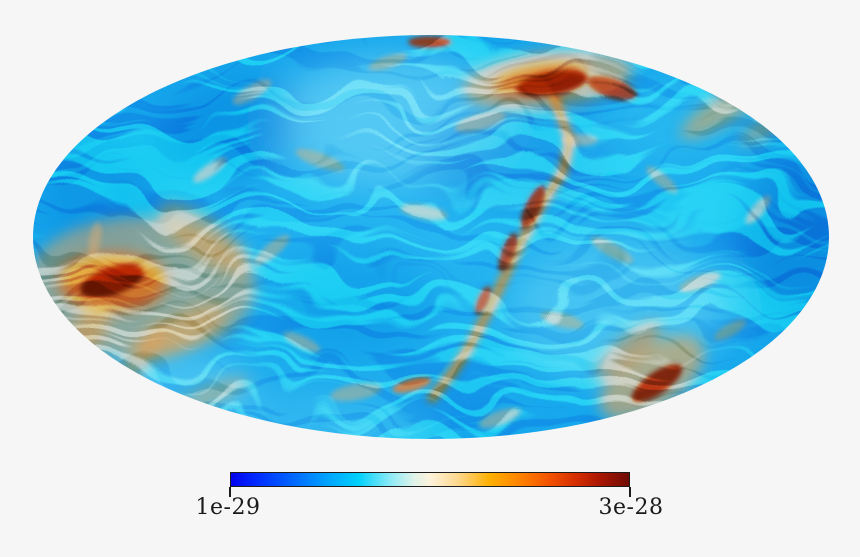  I want to click on colorbar-gradient, so click(430, 479).